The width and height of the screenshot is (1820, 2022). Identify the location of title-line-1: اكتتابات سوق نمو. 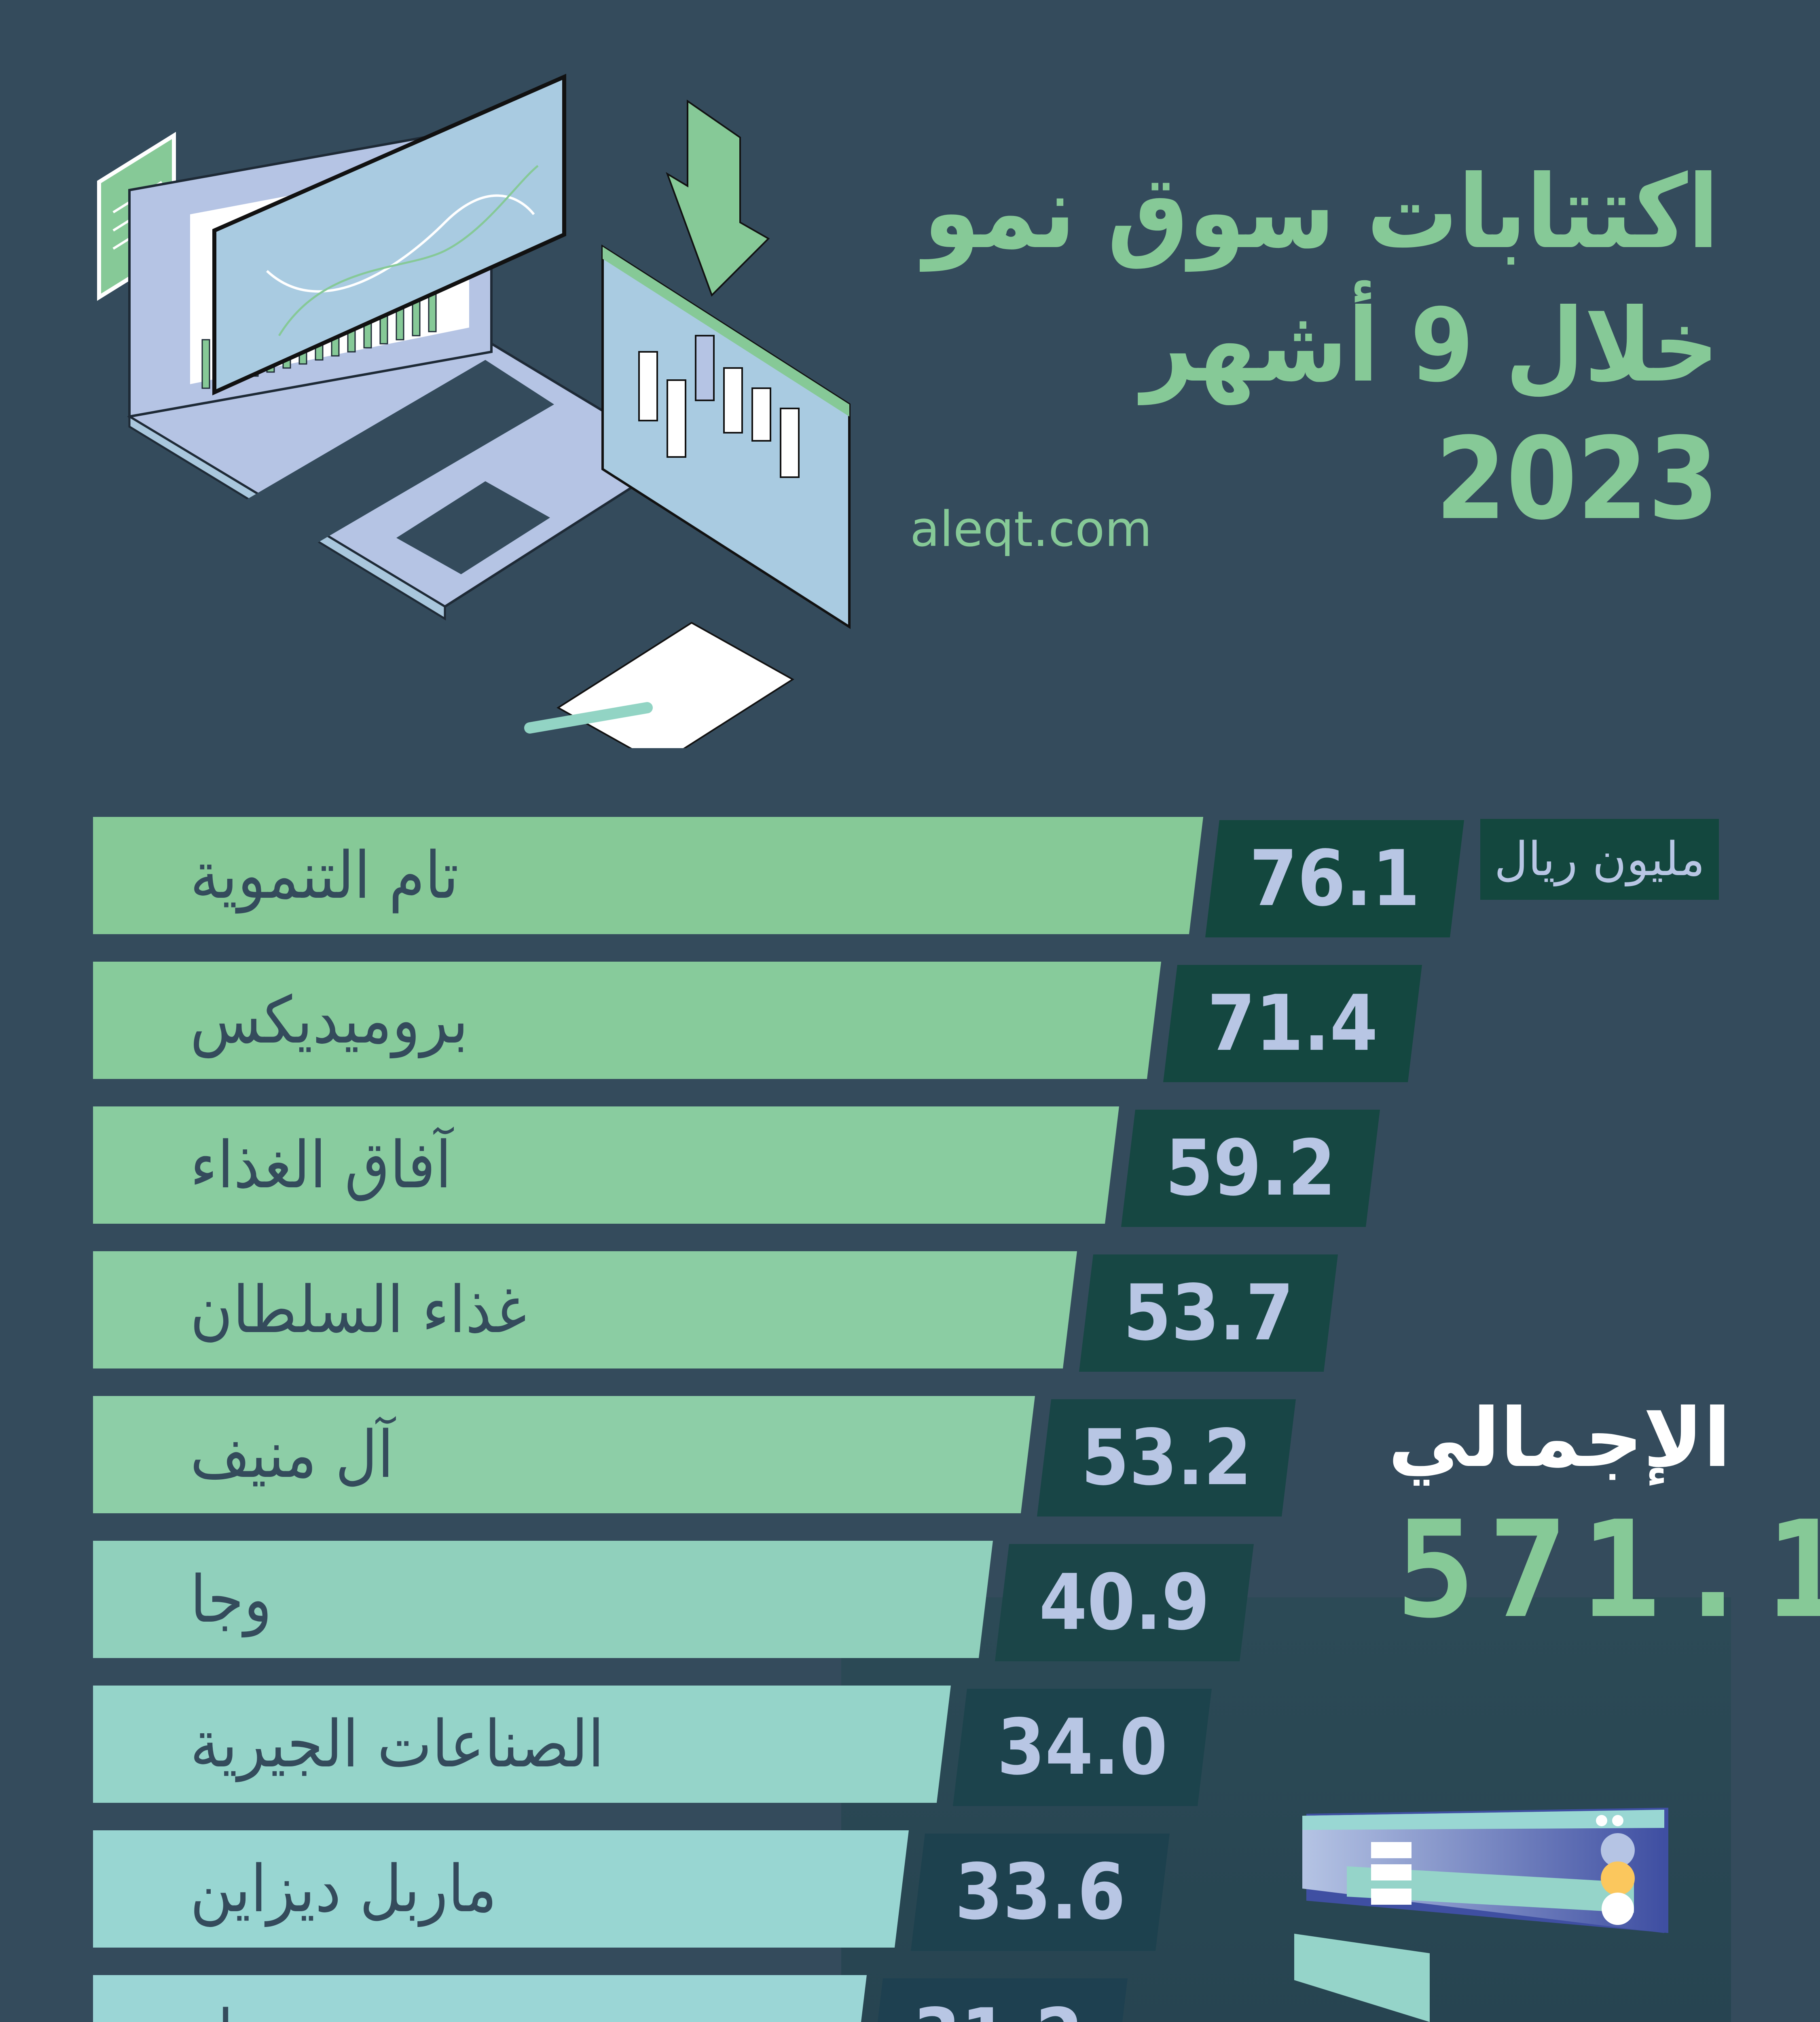
(1321, 212).